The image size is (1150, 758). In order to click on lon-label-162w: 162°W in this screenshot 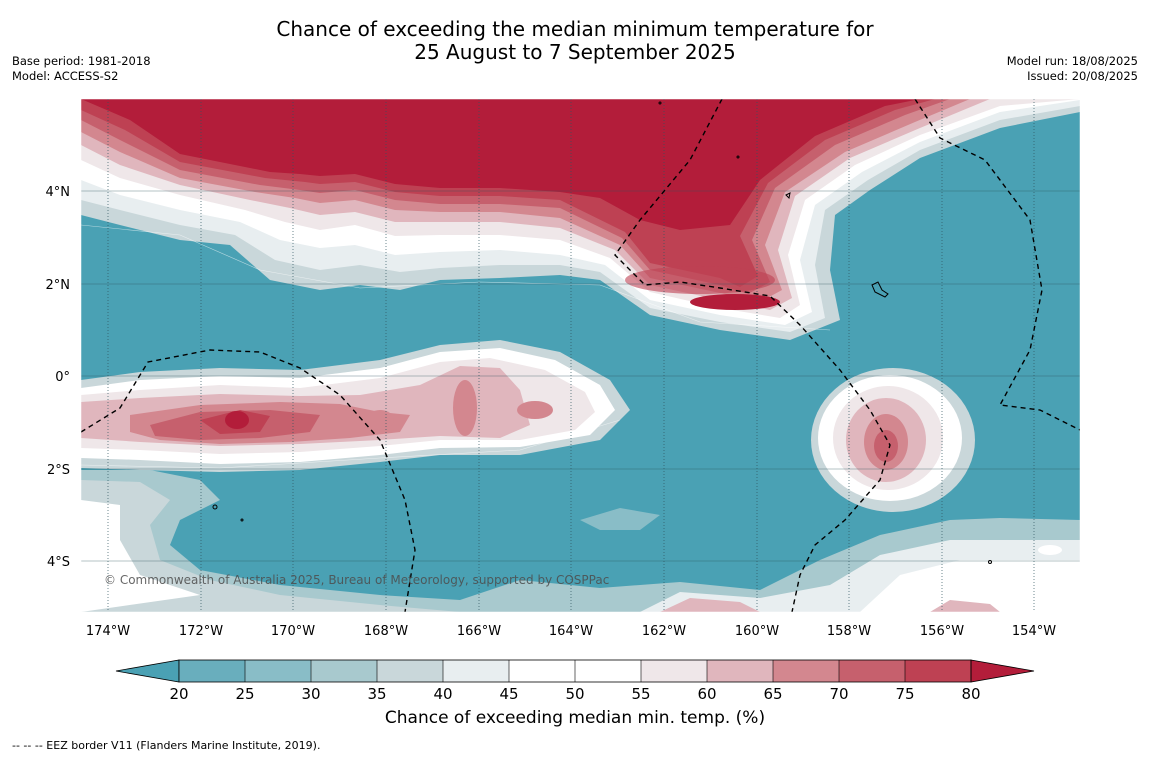, I will do `click(664, 631)`.